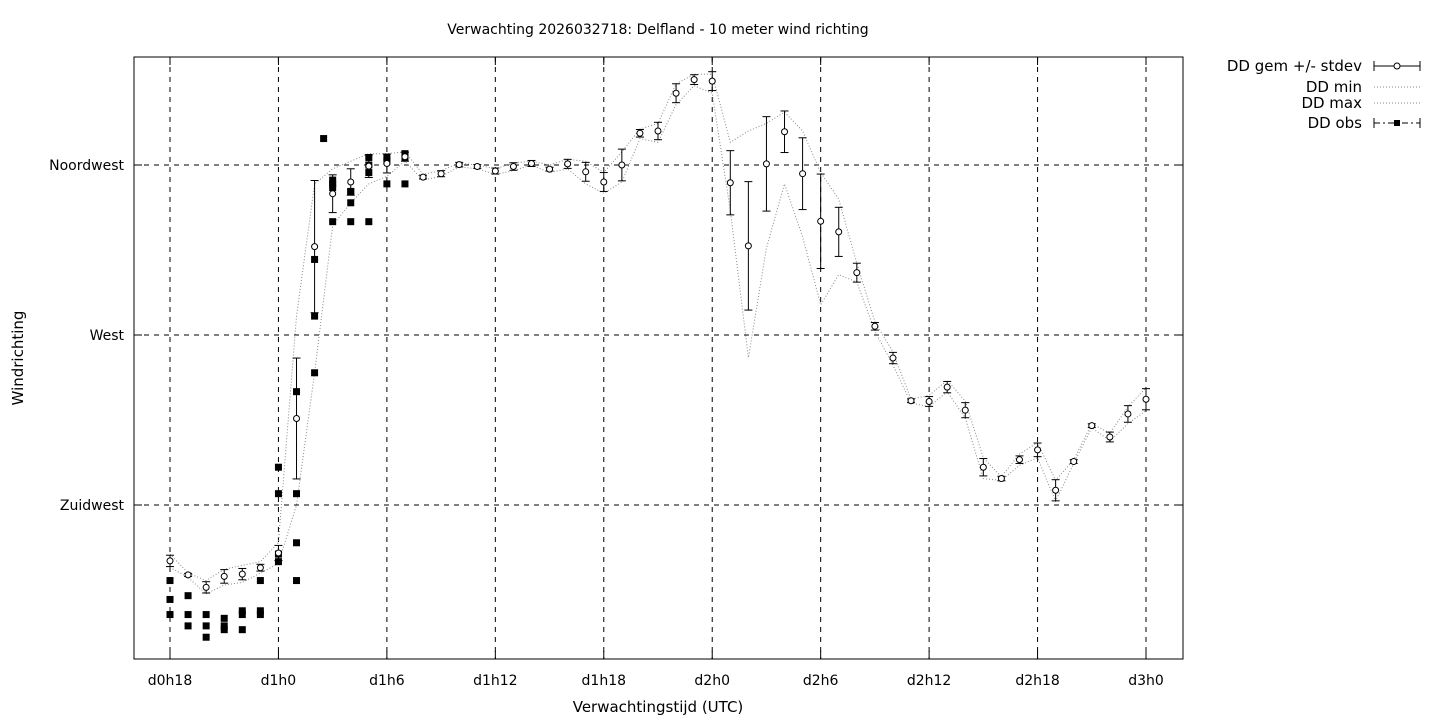 The width and height of the screenshot is (1440, 720). What do you see at coordinates (1146, 681) in the screenshot?
I see `x-tick-label: d3h0` at bounding box center [1146, 681].